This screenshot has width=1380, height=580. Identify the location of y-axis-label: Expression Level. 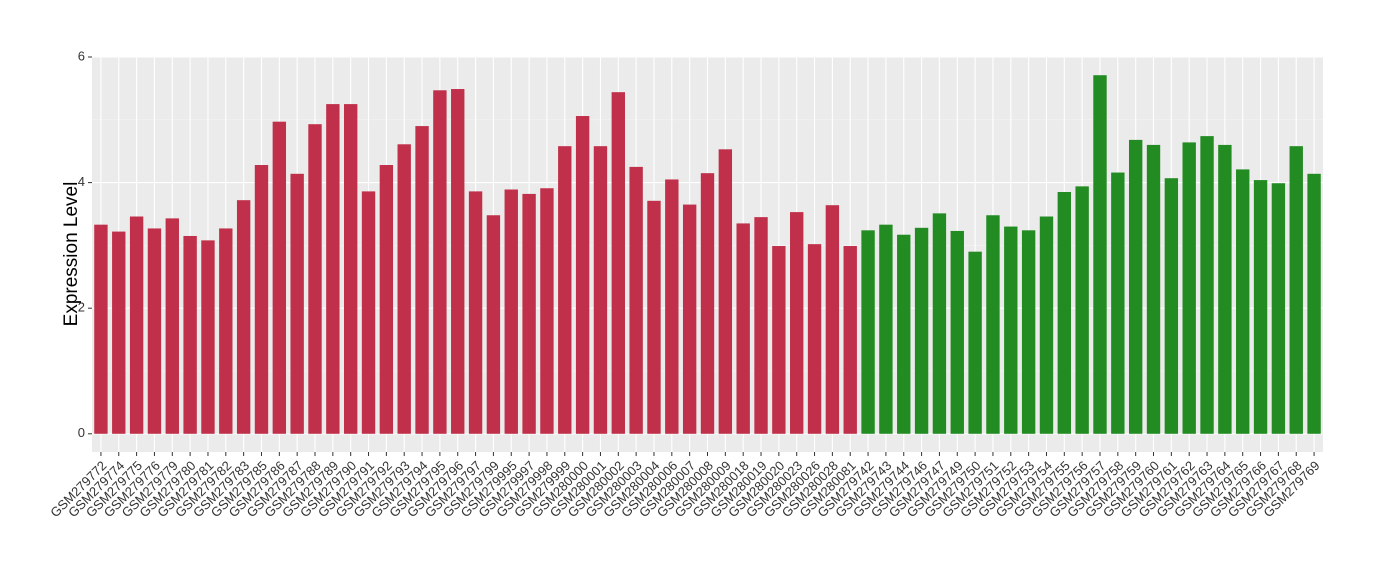
(71, 254).